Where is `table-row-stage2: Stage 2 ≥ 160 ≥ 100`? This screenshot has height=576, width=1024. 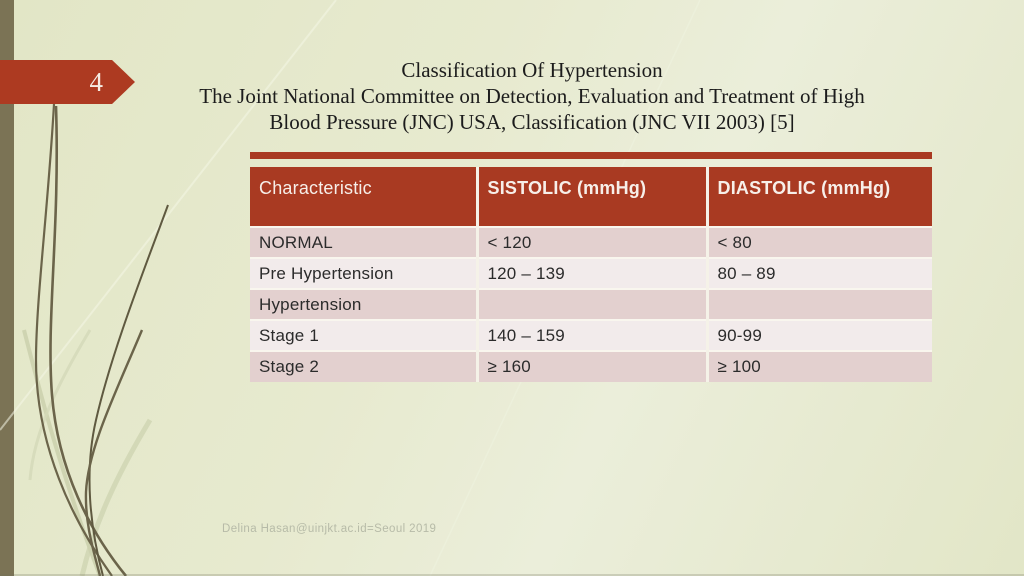 table-row-stage2: Stage 2 ≥ 160 ≥ 100 is located at coordinates (591, 366).